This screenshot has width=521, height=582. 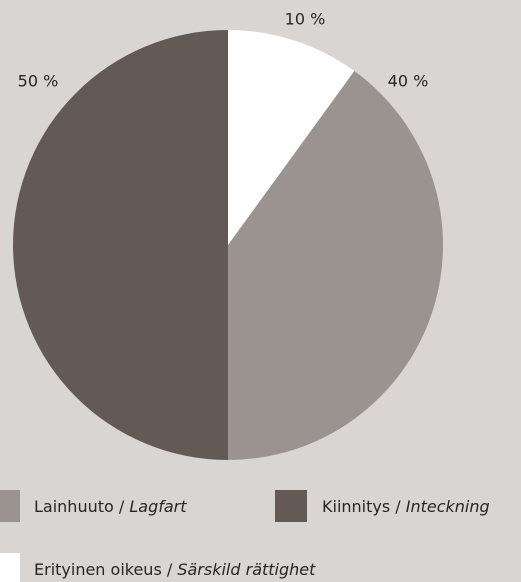 I want to click on legend-label-part: Lagfart, so click(x=158, y=506).